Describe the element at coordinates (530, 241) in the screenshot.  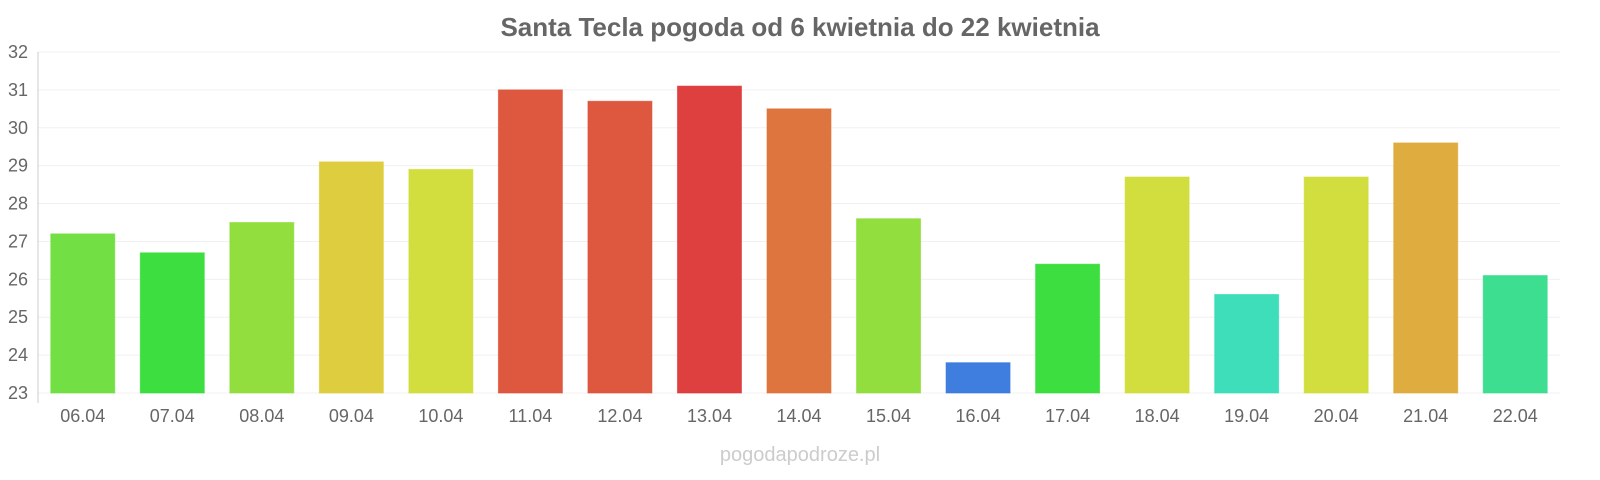
I see `bar-11.04` at that location.